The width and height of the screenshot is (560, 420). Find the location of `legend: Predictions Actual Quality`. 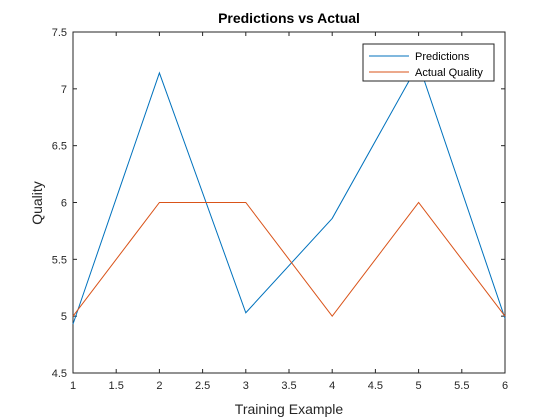

legend: Predictions Actual Quality is located at coordinates (428, 62).